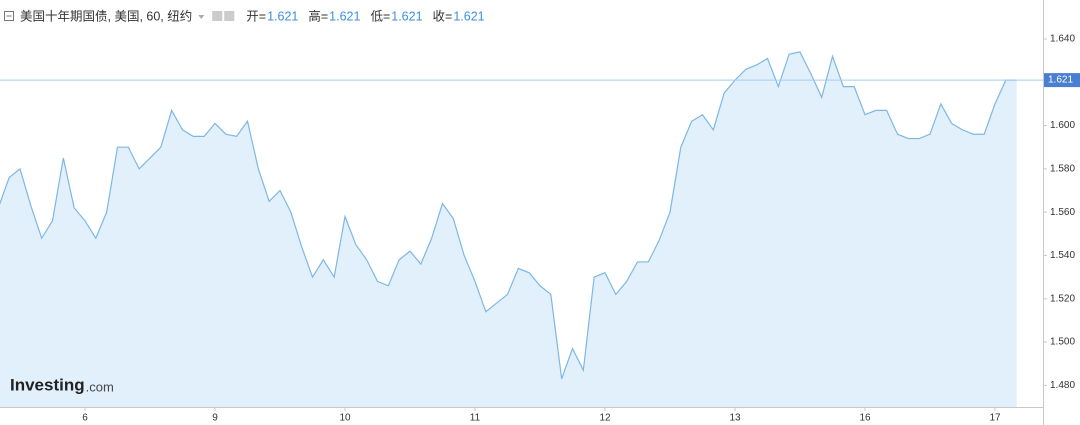  I want to click on x-tick-label: 13, so click(735, 418).